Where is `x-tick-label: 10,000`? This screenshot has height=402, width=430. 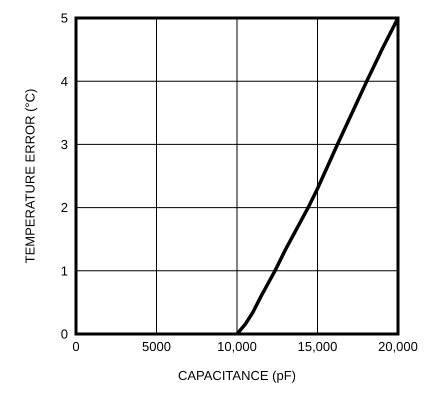 x-tick-label: 10,000 is located at coordinates (237, 346).